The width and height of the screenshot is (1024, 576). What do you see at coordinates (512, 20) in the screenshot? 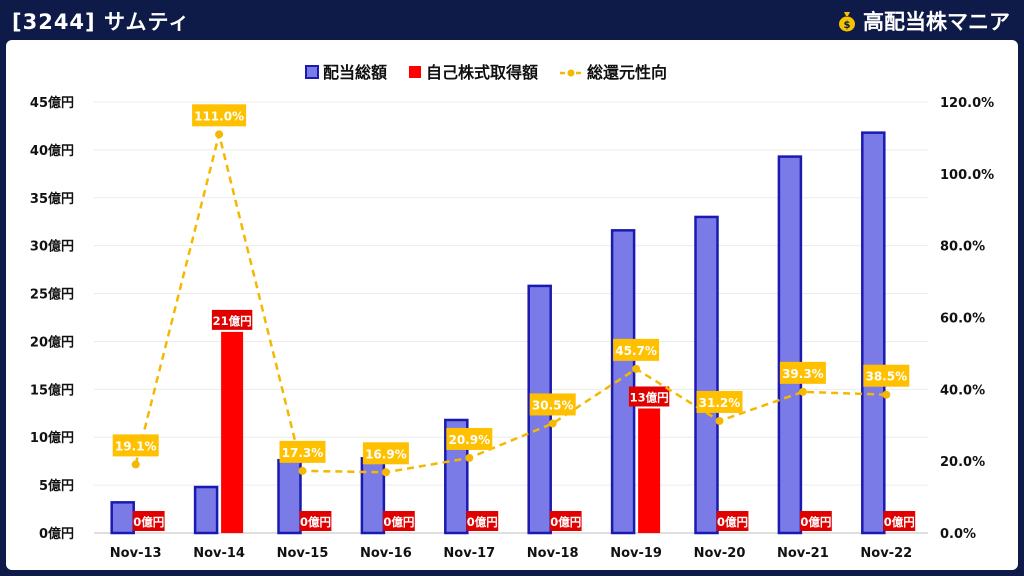
I see `header-bar: [3244] サムティ $ 高配当株マニア` at bounding box center [512, 20].